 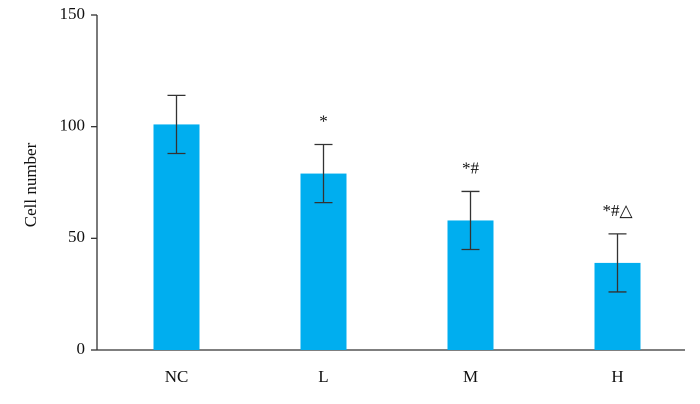 What do you see at coordinates (617, 210) in the screenshot?
I see `annotation: *#△` at bounding box center [617, 210].